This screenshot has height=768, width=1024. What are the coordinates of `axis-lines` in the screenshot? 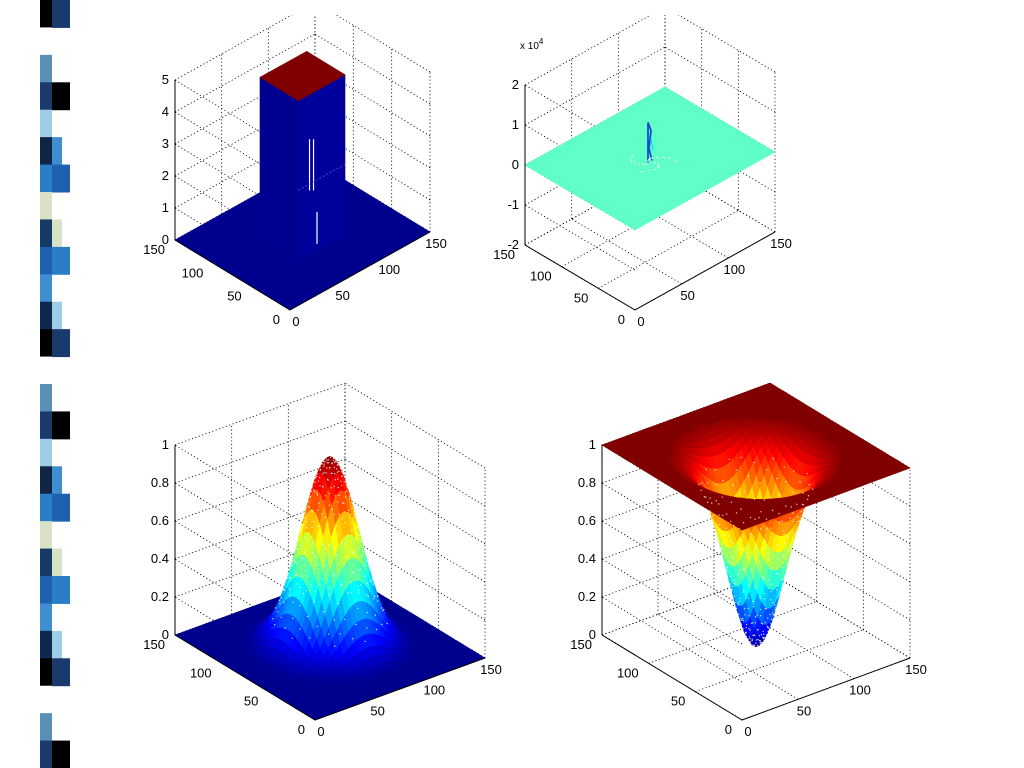 It's located at (302, 195).